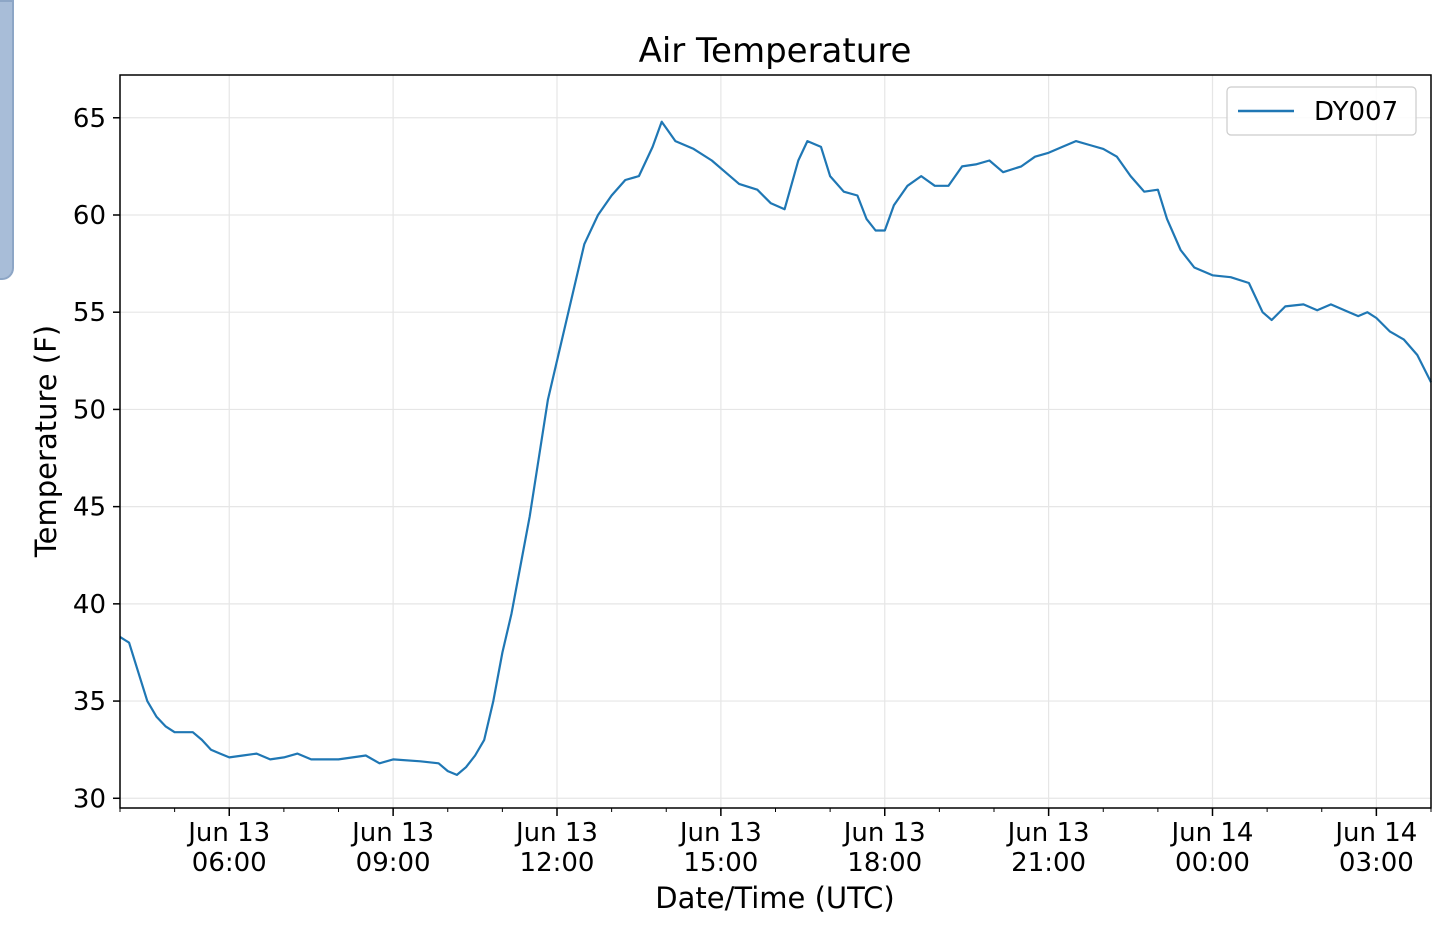 The width and height of the screenshot is (1439, 935). Describe the element at coordinates (1356, 112) in the screenshot. I see `legend-label: DY007` at that location.